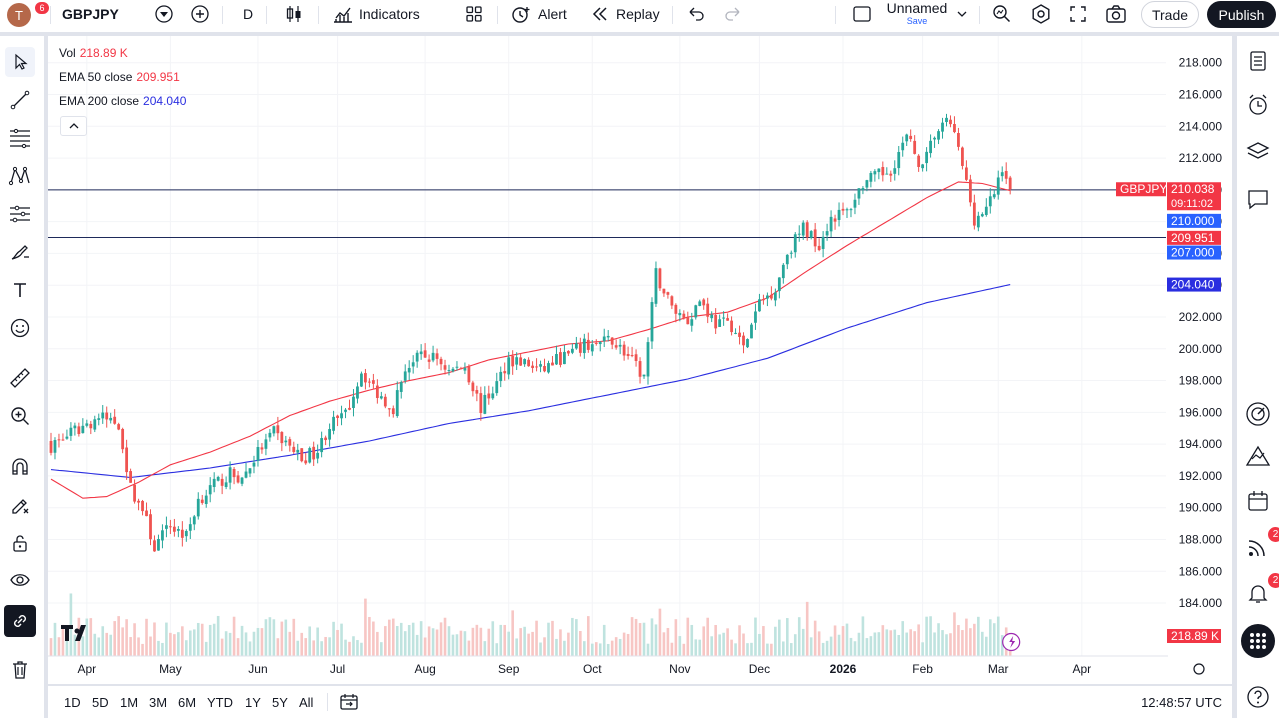 The image size is (1279, 718). Describe the element at coordinates (20, 138) in the screenshot. I see `fib-retracement-tool-icon` at that location.